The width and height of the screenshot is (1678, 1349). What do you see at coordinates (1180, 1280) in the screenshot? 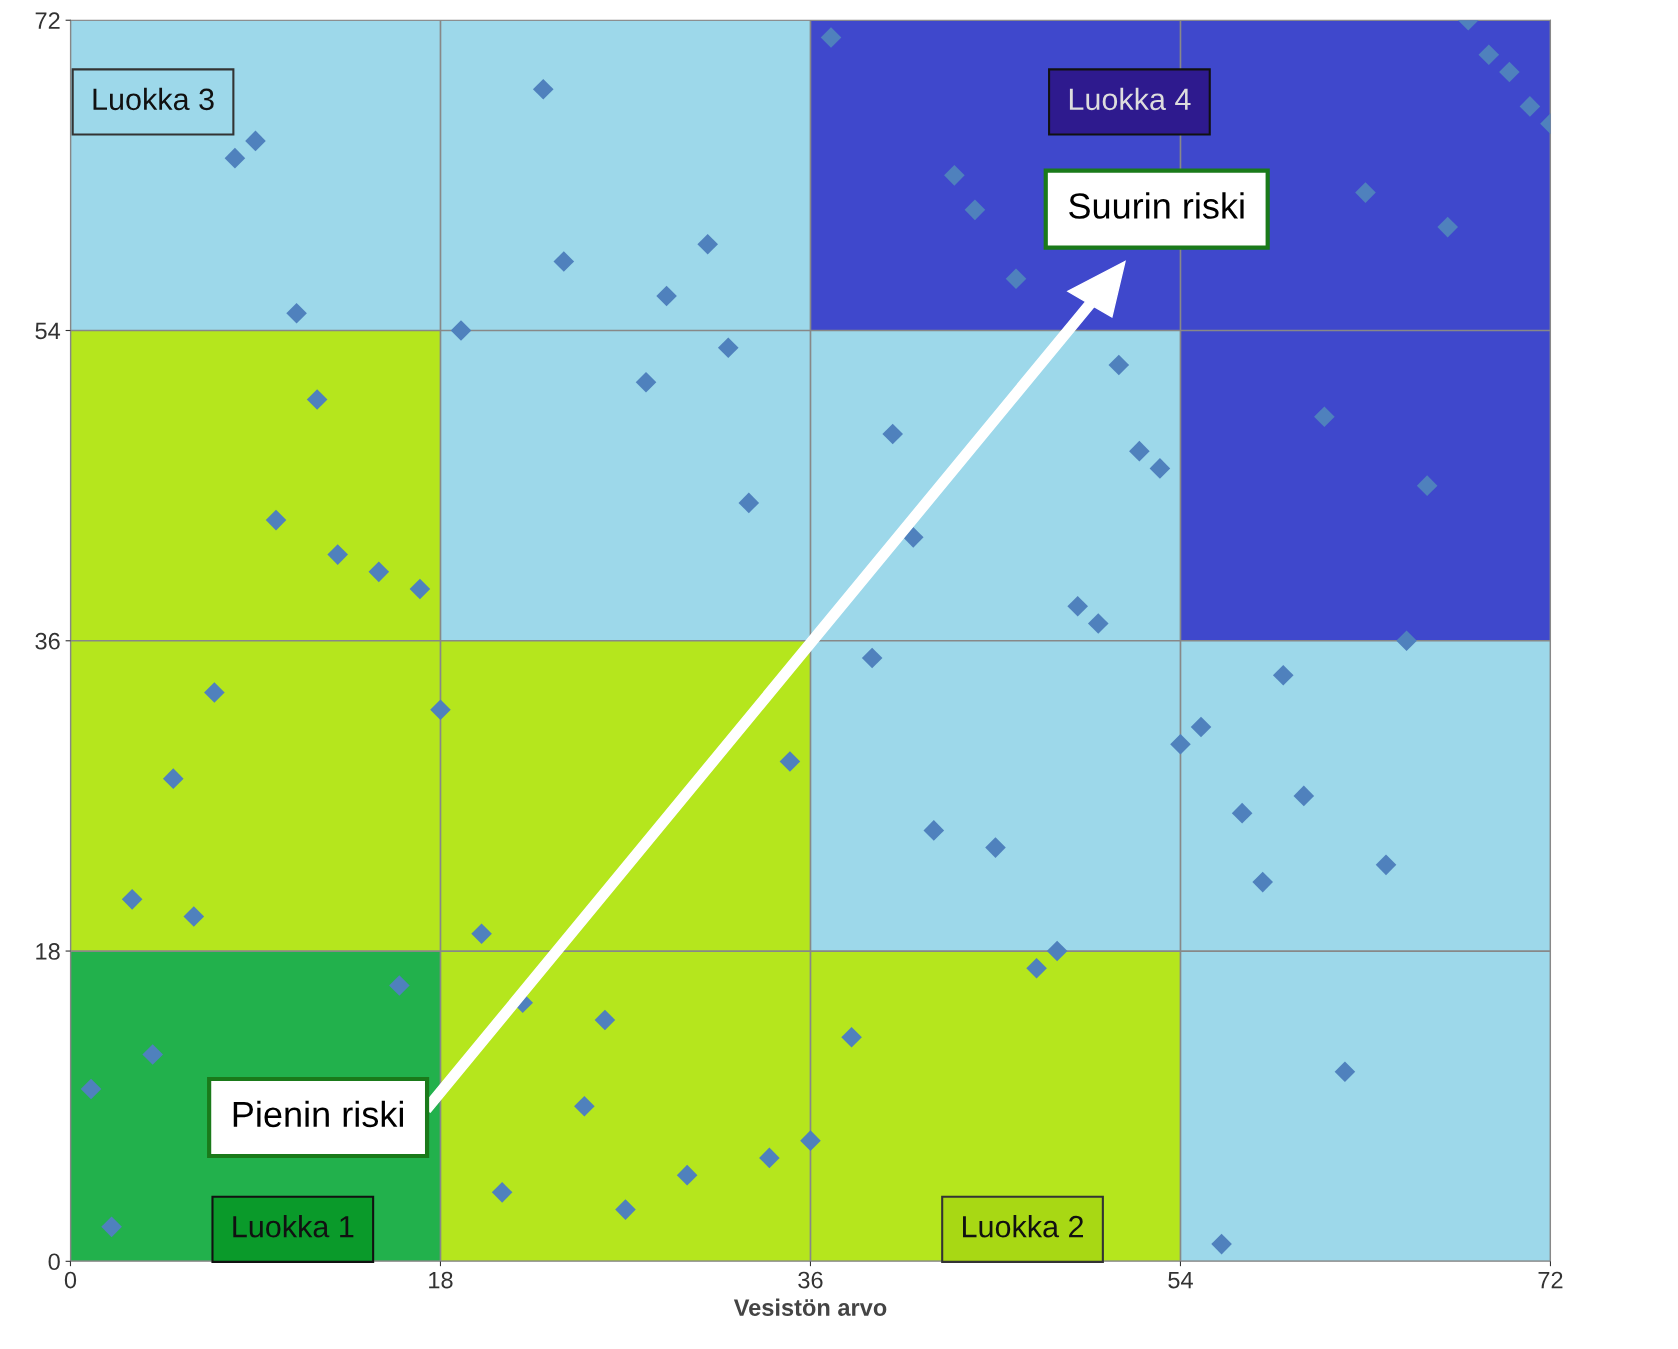
I see `x-tick-label: 54` at bounding box center [1180, 1280].